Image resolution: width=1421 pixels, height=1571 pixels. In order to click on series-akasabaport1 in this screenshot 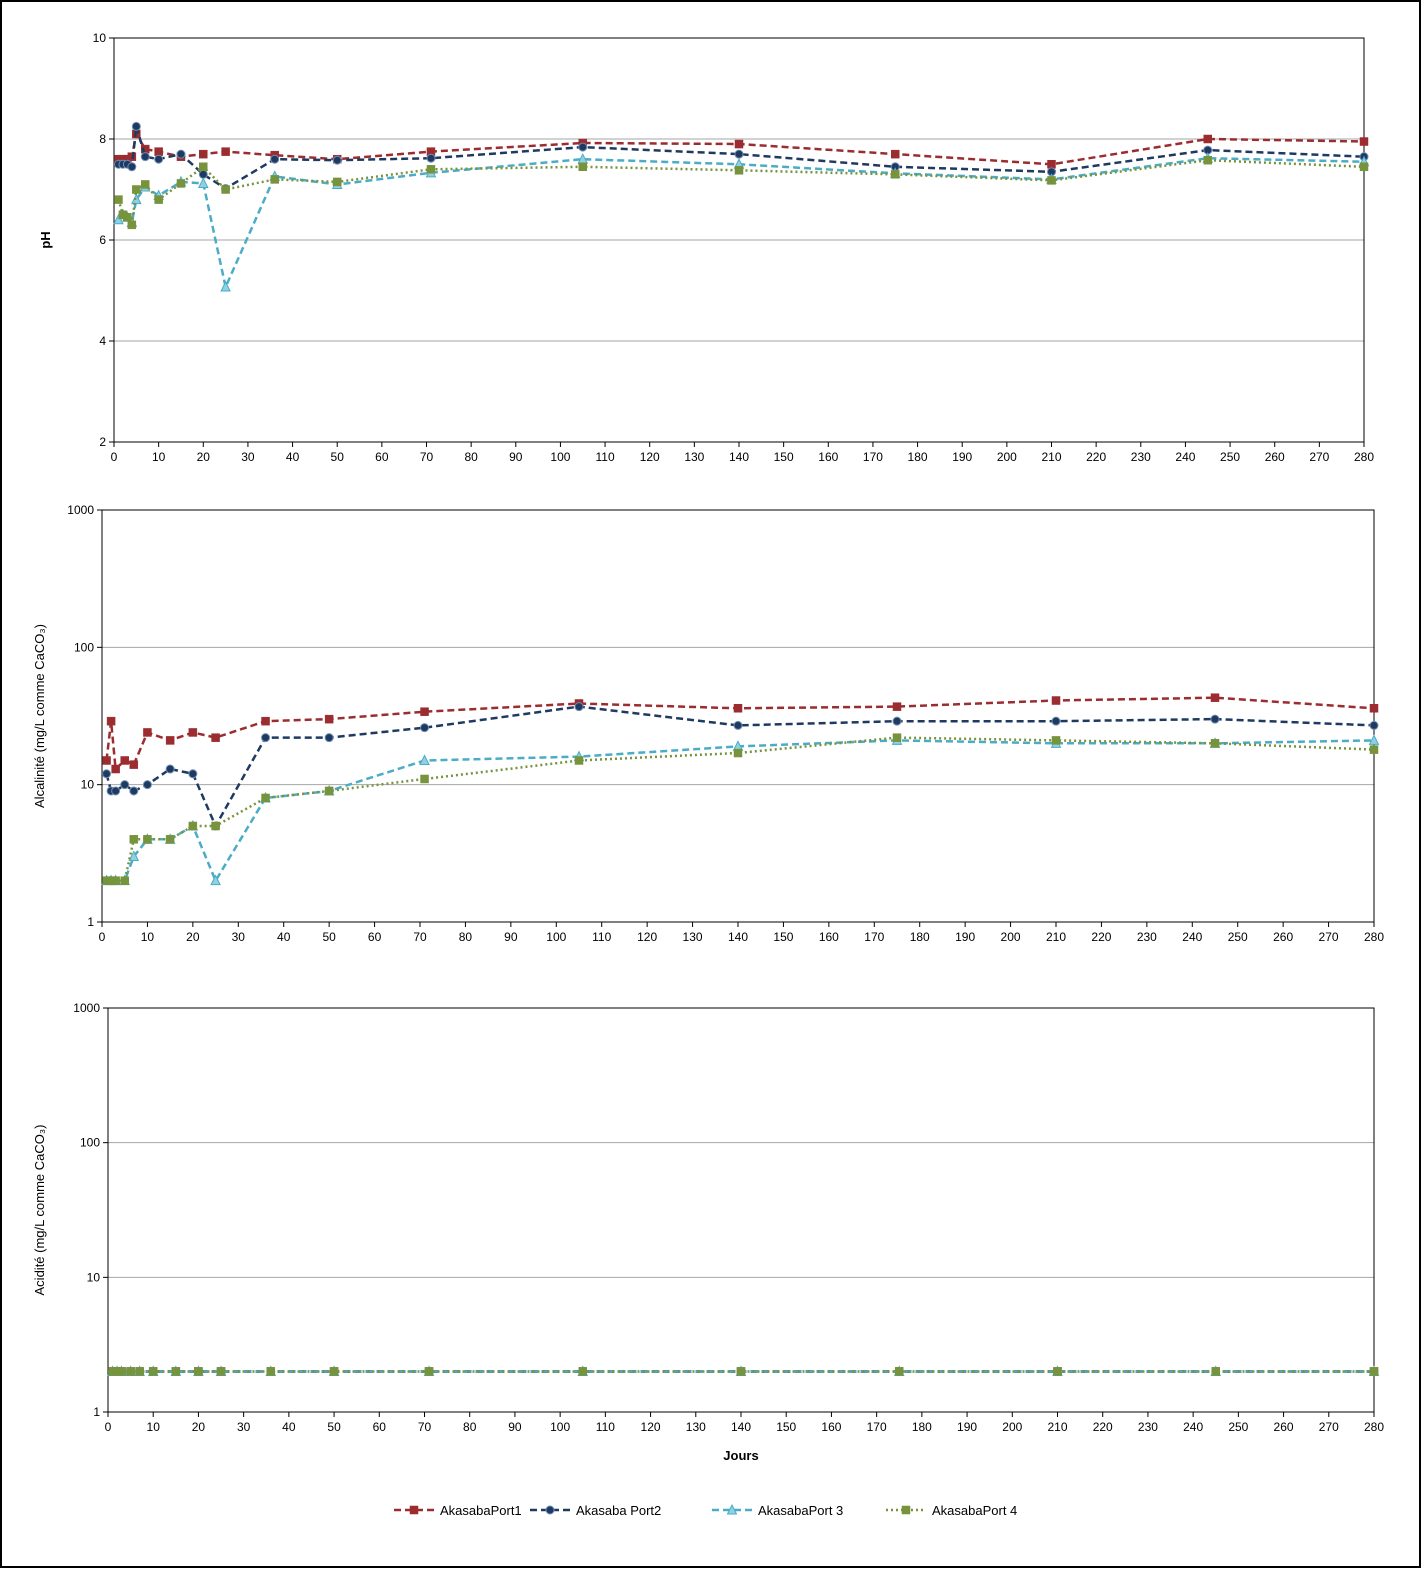, I will do `click(740, 733)`.